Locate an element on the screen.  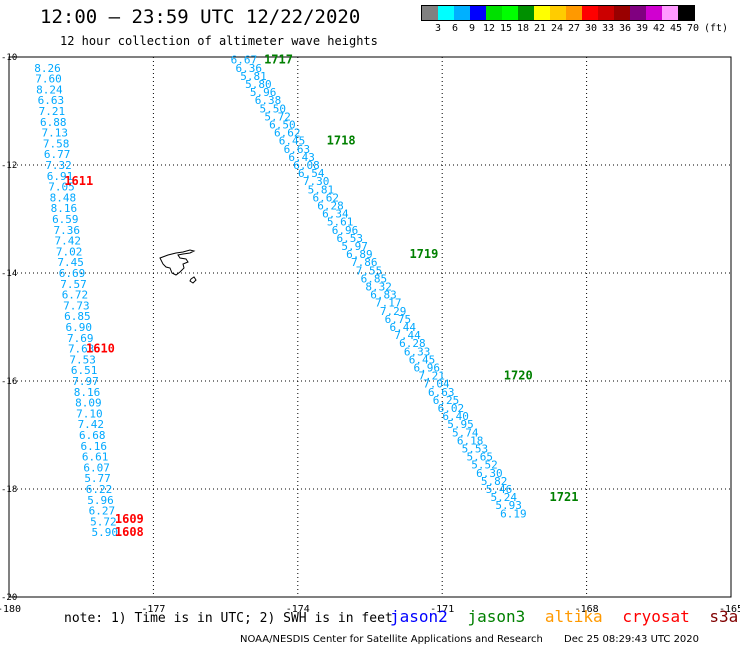
swh-value: 7.17 is located at coordinates (388, 303).